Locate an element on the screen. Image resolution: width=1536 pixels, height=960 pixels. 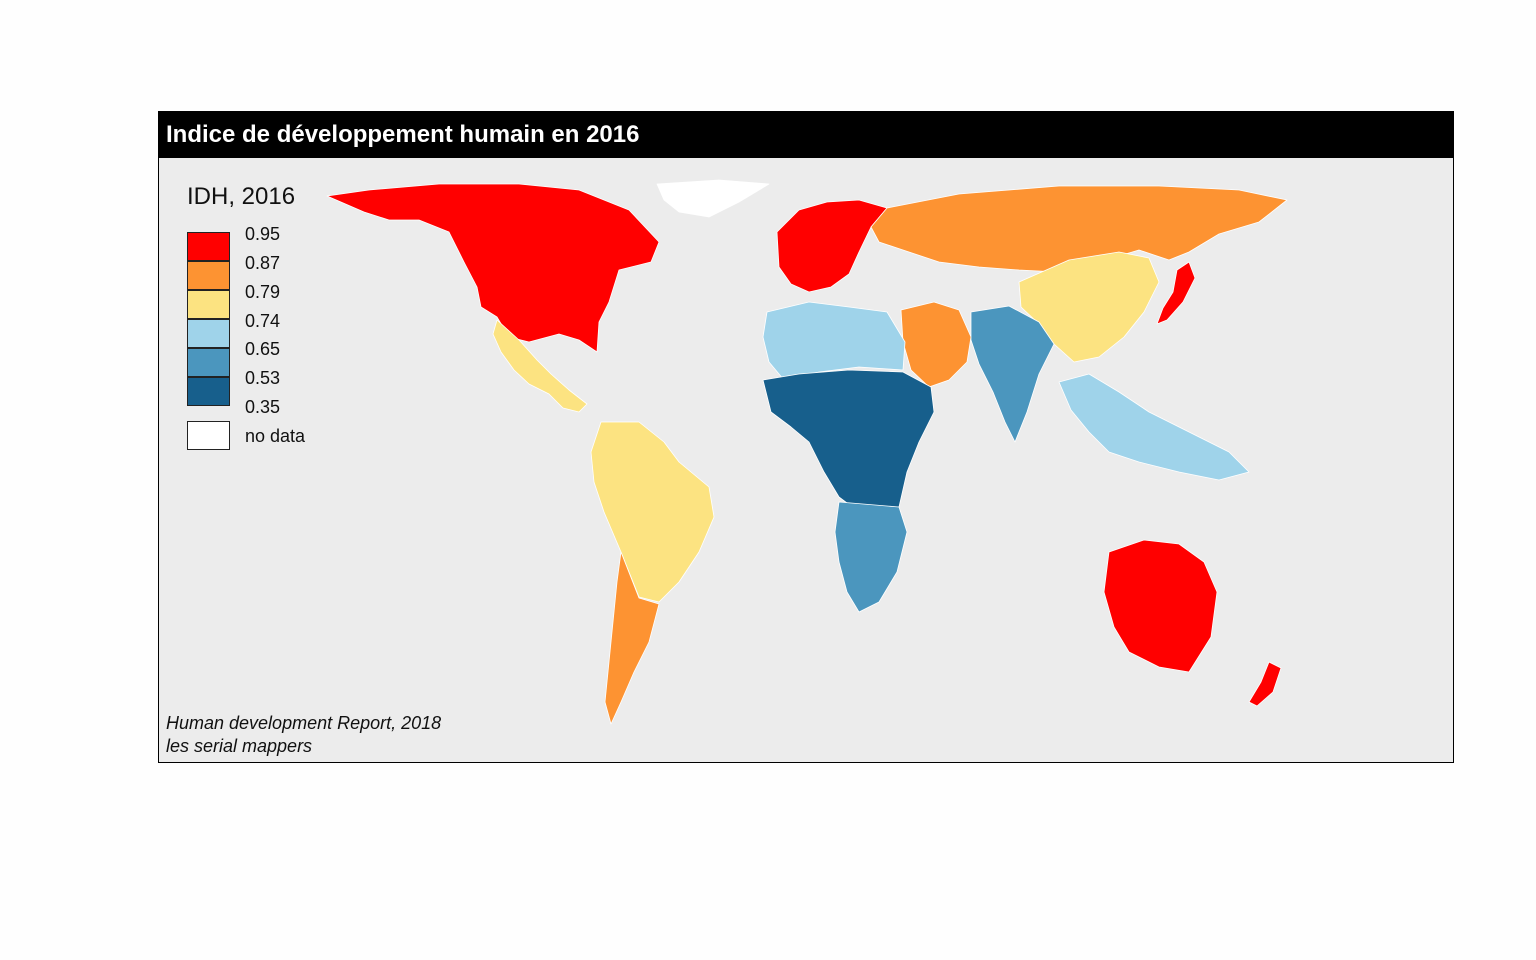
region-australia is located at coordinates (1160, 606).